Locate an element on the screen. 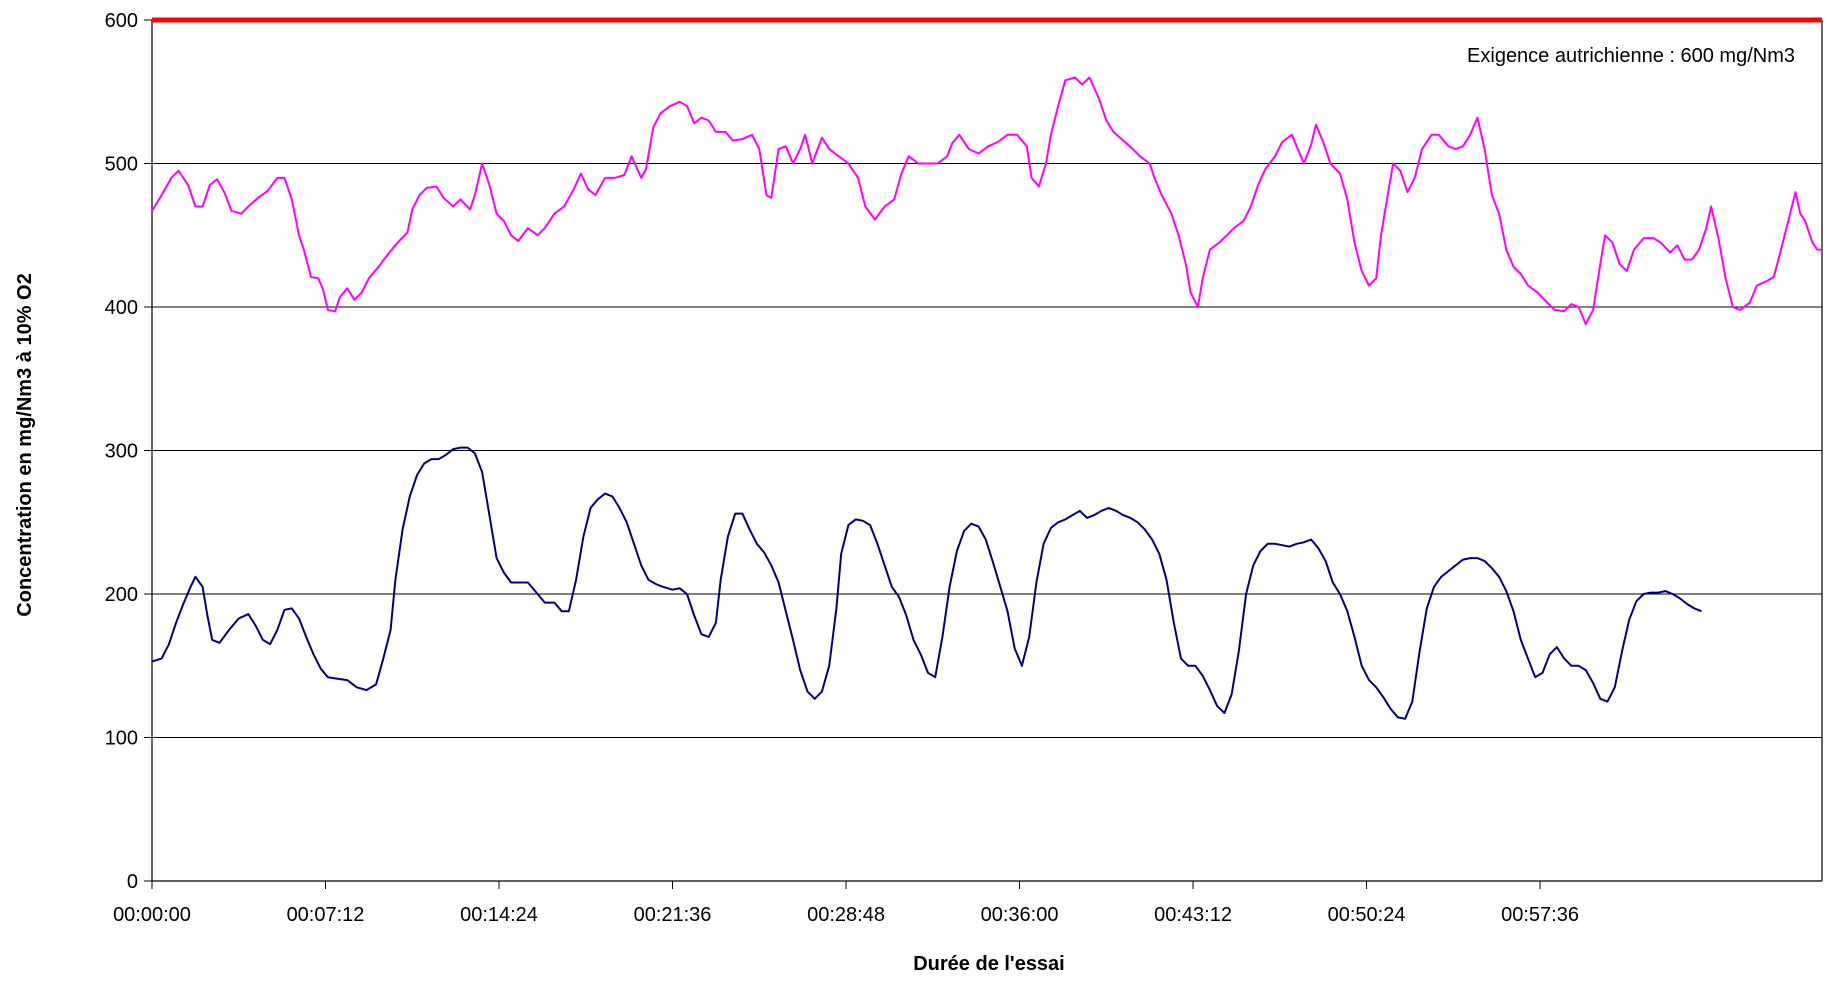  y-tick-label-400: 400 is located at coordinates (121, 308).